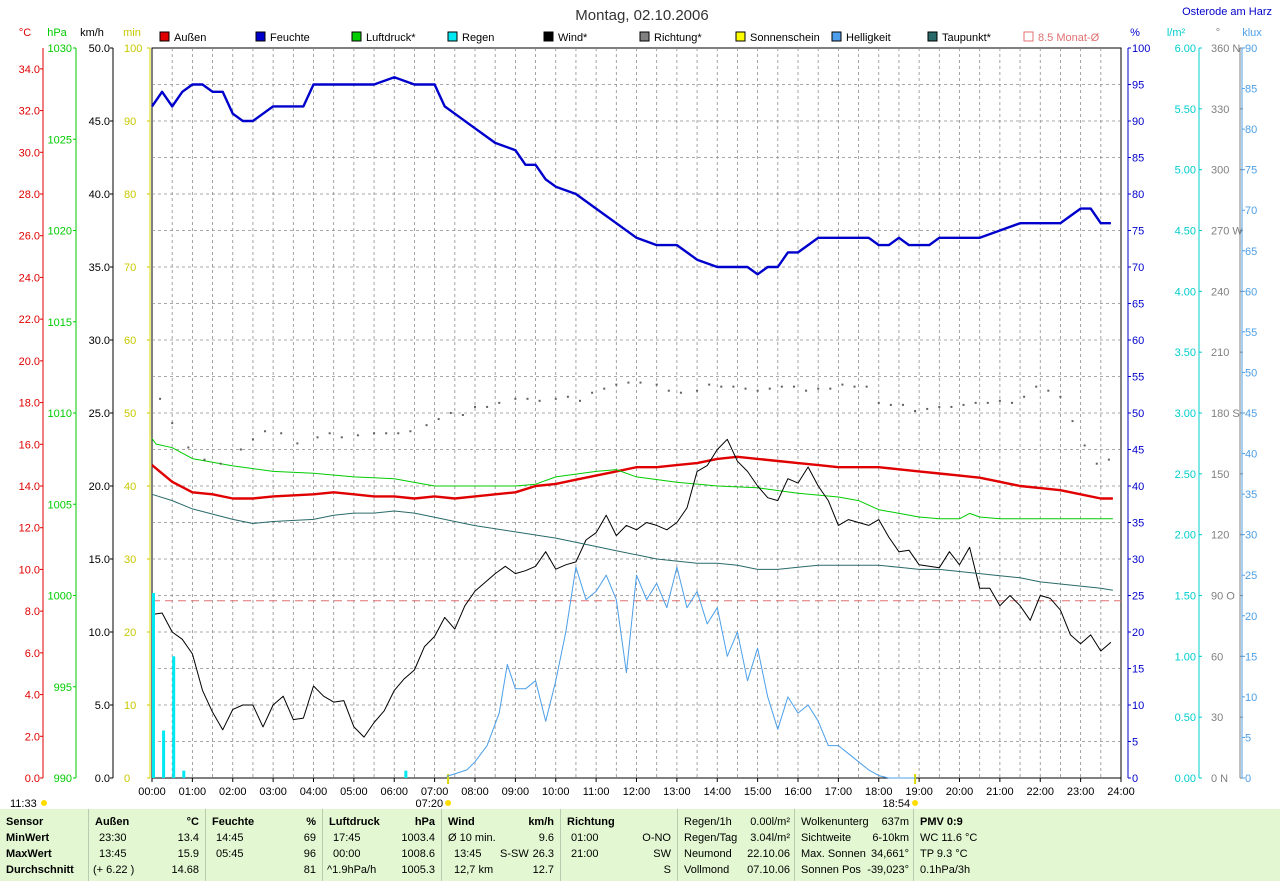 This screenshot has height=881, width=1280. I want to click on time-tick-label: 21:00, so click(1000, 792).